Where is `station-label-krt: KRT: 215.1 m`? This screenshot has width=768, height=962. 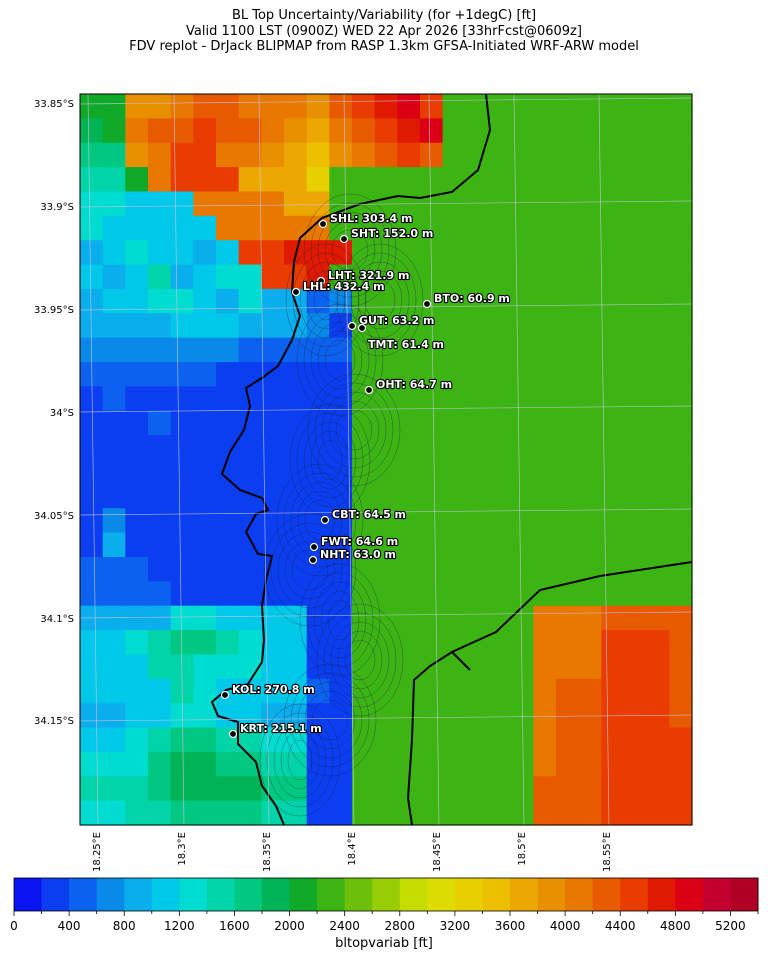 station-label-krt: KRT: 215.1 m is located at coordinates (281, 728).